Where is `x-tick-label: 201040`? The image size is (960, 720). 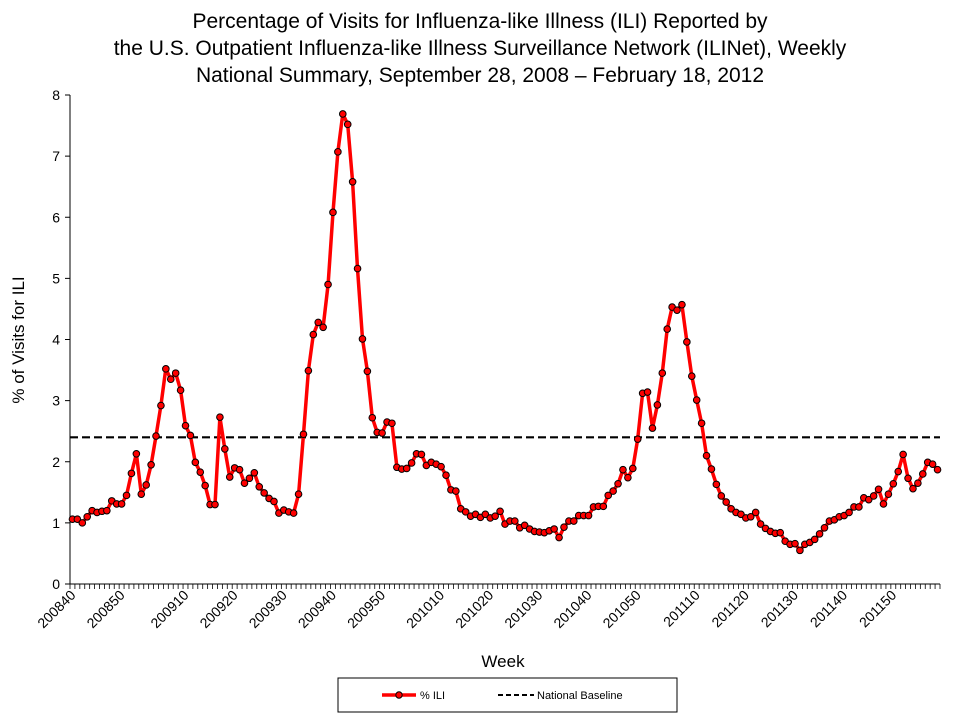 x-tick-label: 201040 is located at coordinates (572, 609).